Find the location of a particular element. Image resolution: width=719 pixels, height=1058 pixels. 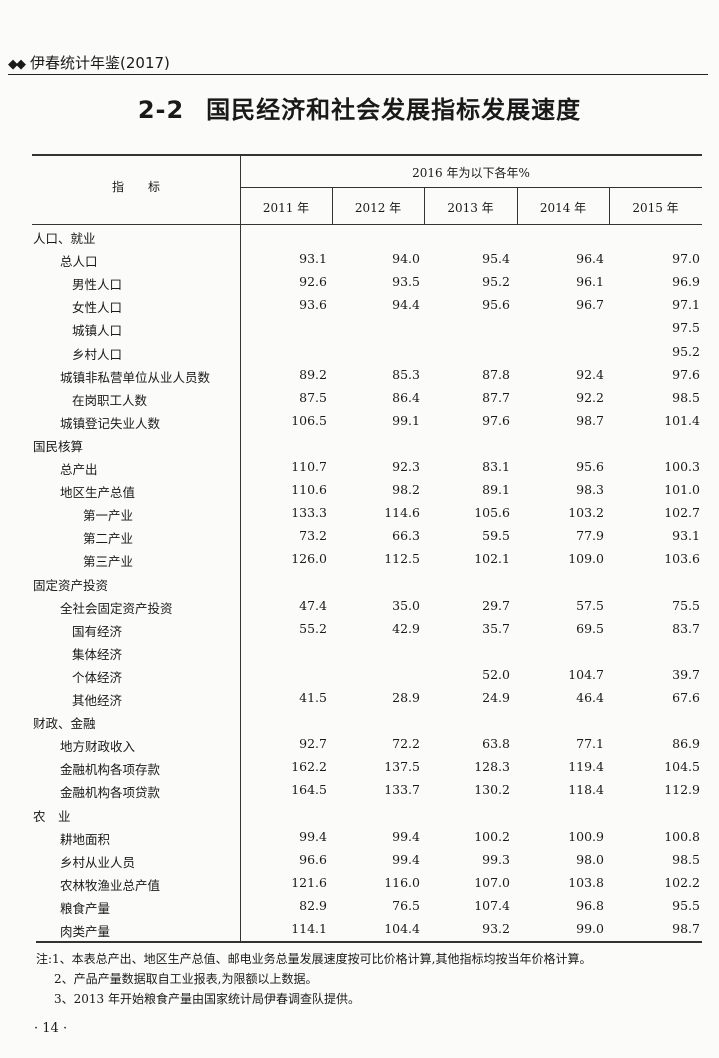

table-row: 其他经济 41.5 28.9 24.9 46.4 67.6 is located at coordinates (359, 701).